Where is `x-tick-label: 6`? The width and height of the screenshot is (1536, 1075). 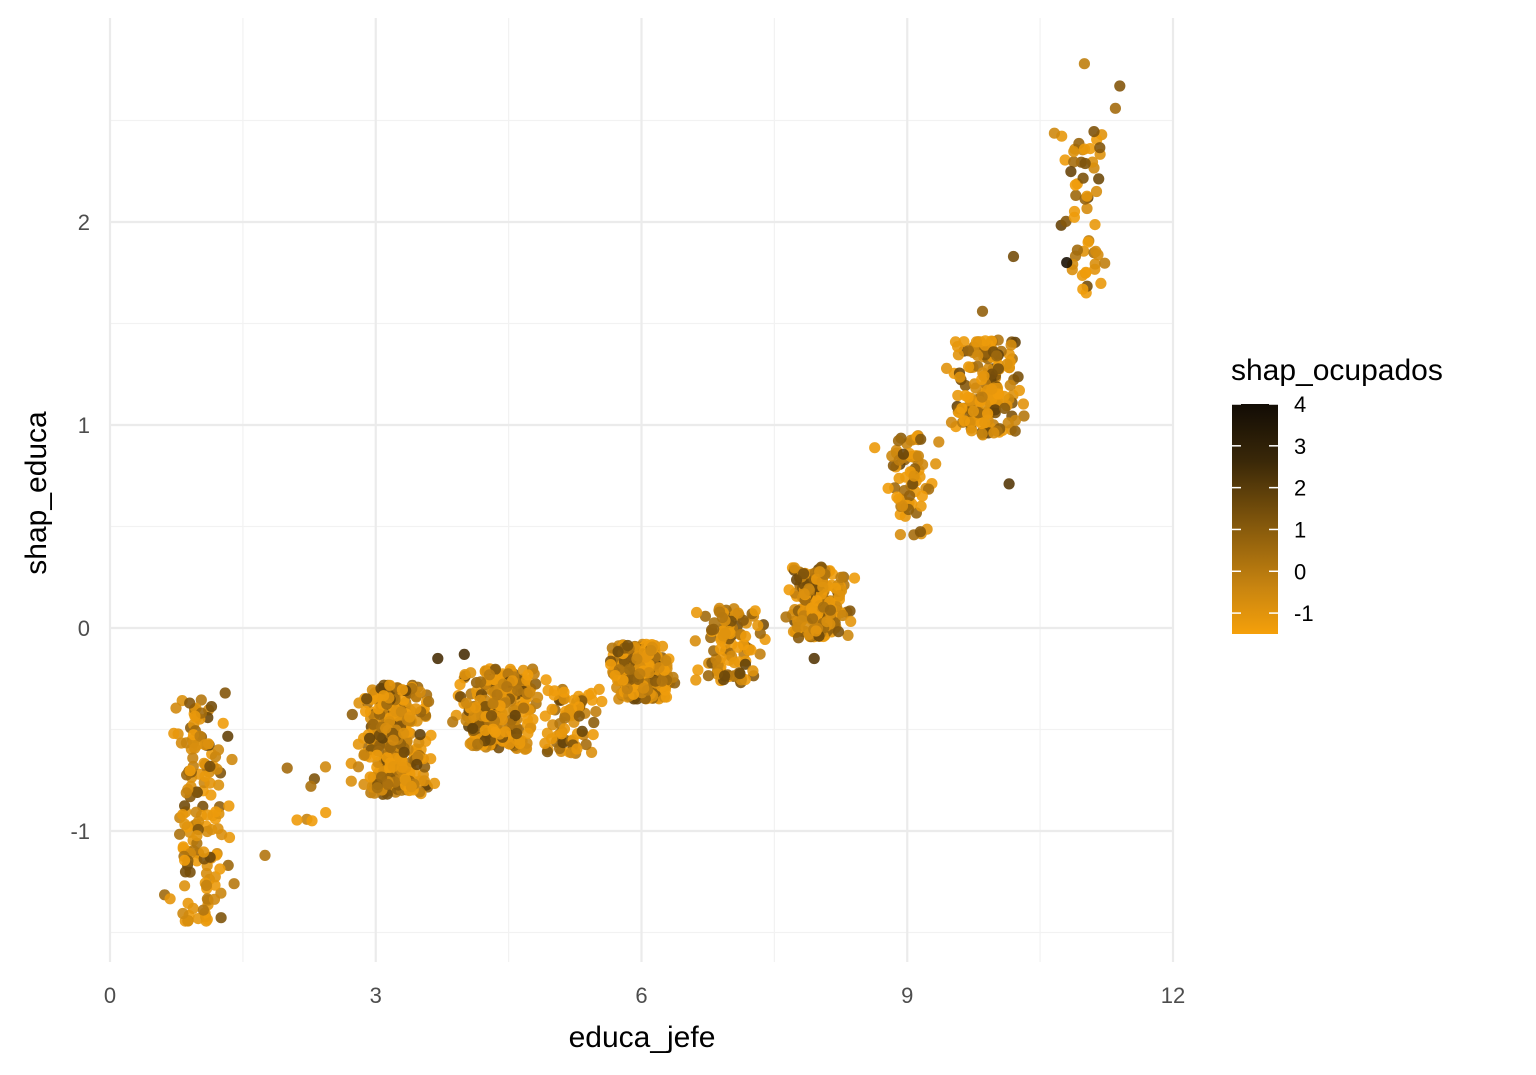
x-tick-label: 6 is located at coordinates (641, 995).